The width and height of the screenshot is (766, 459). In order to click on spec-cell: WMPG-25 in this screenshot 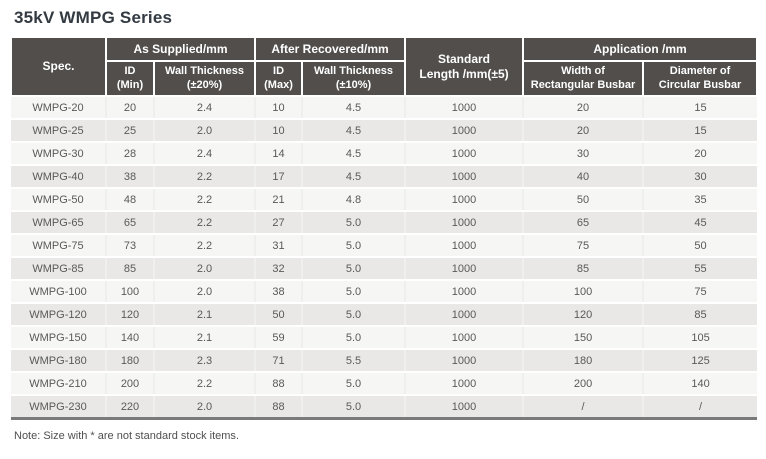, I will do `click(59, 131)`.